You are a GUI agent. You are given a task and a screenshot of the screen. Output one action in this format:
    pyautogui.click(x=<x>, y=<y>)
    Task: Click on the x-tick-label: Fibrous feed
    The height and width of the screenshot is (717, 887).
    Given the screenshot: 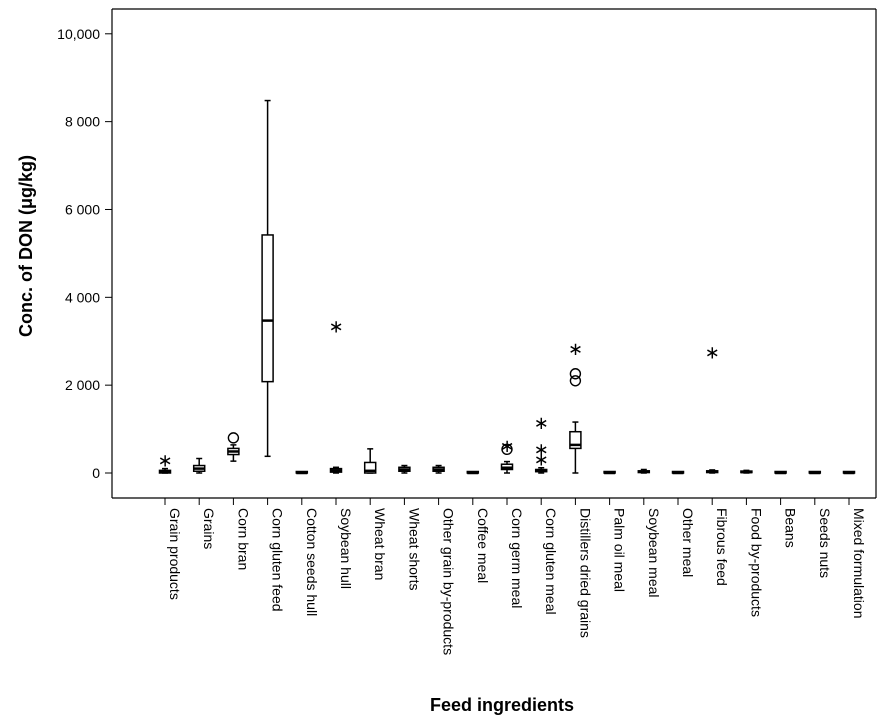 What is the action you would take?
    pyautogui.click(x=722, y=547)
    